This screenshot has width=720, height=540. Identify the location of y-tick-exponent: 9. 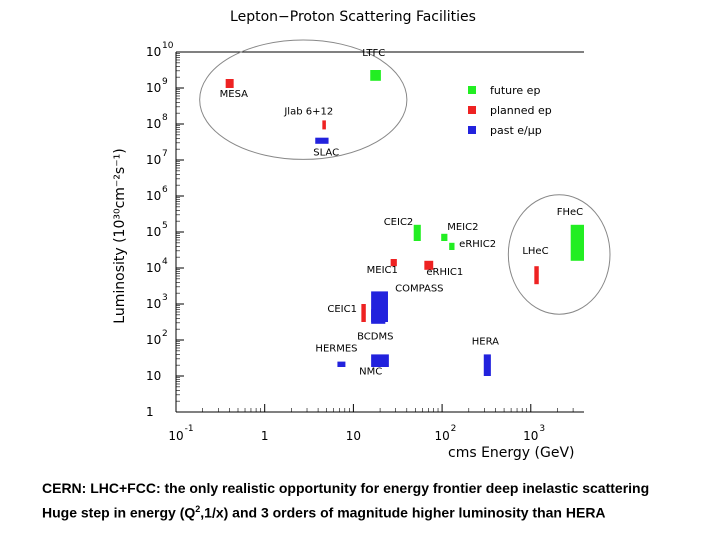
(165, 82).